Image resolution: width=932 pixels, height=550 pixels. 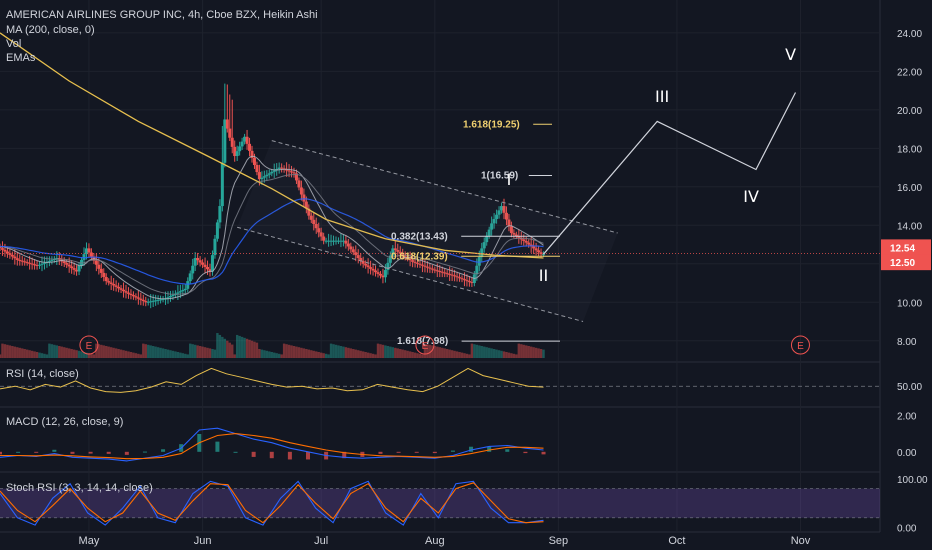 What do you see at coordinates (65, 422) in the screenshot?
I see `macd-pane-title: MACD (12, 26, close, 9)` at bounding box center [65, 422].